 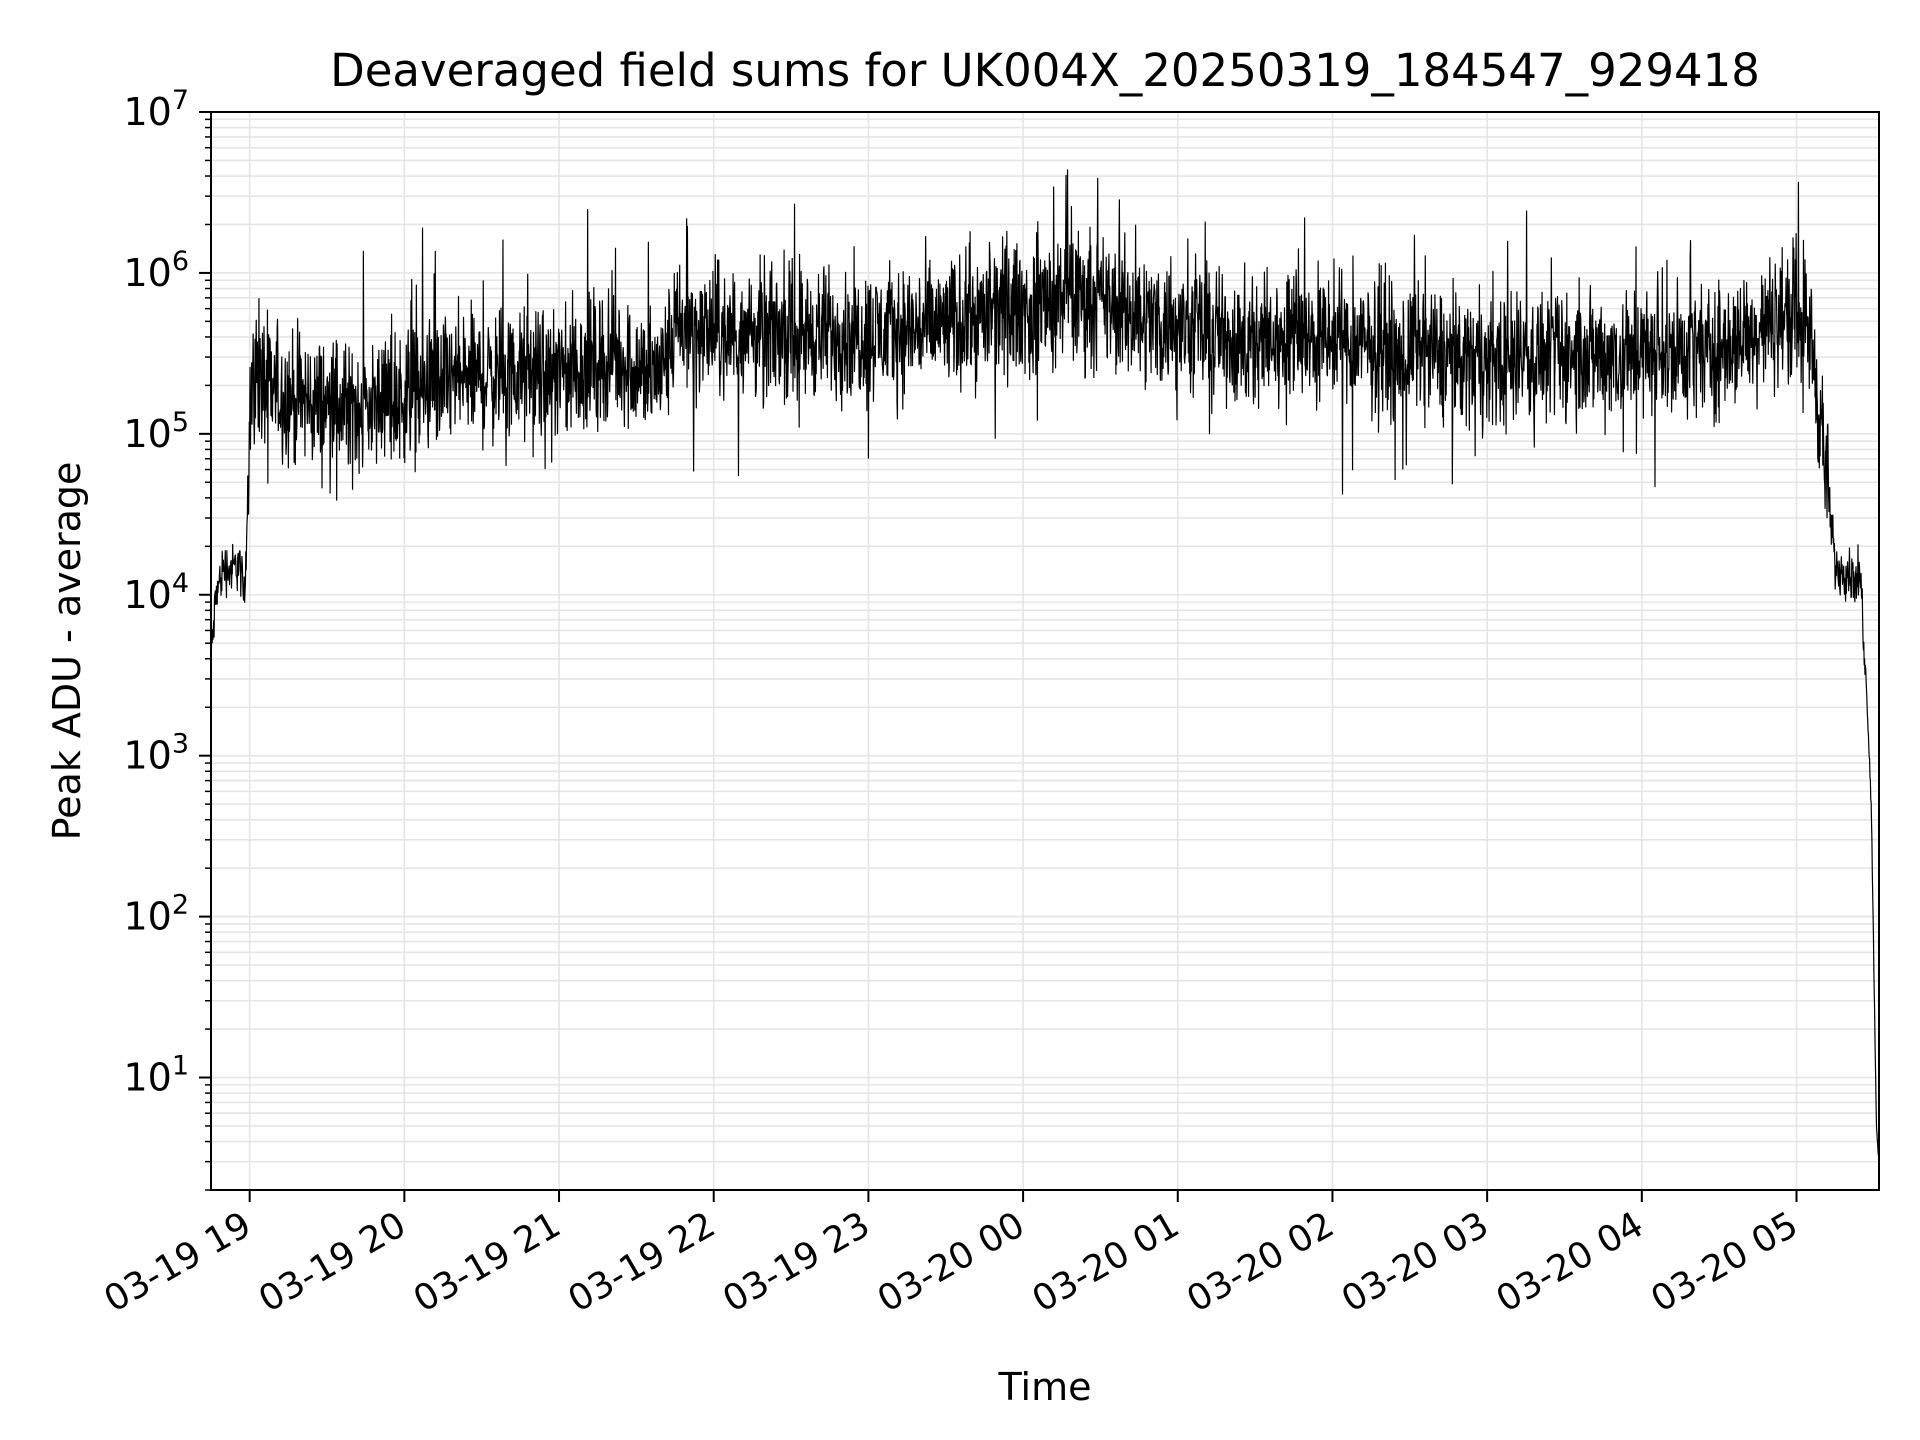 What do you see at coordinates (642, 1262) in the screenshot?
I see `x-tick-label: 03-19 22` at bounding box center [642, 1262].